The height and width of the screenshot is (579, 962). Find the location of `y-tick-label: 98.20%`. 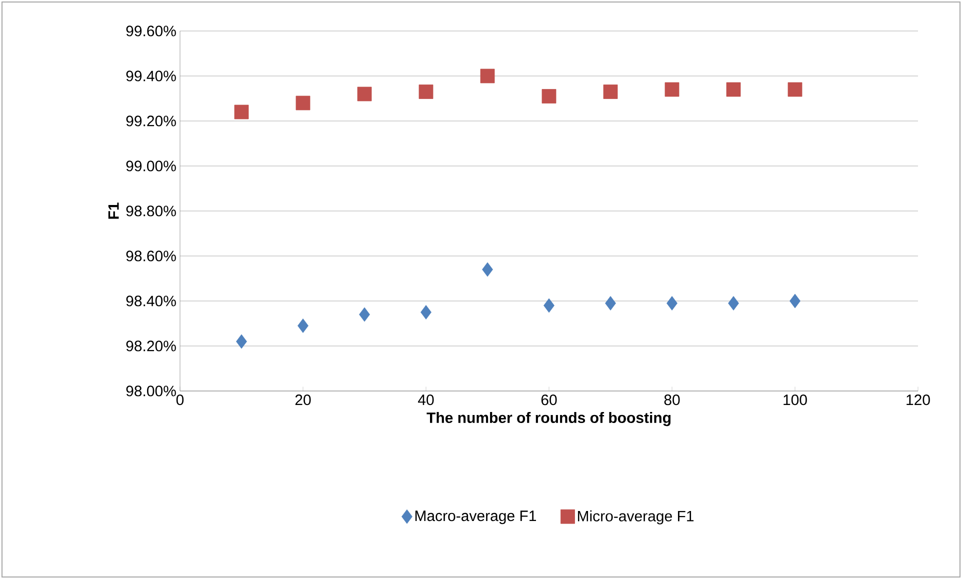

y-tick-label: 98.20% is located at coordinates (151, 346).